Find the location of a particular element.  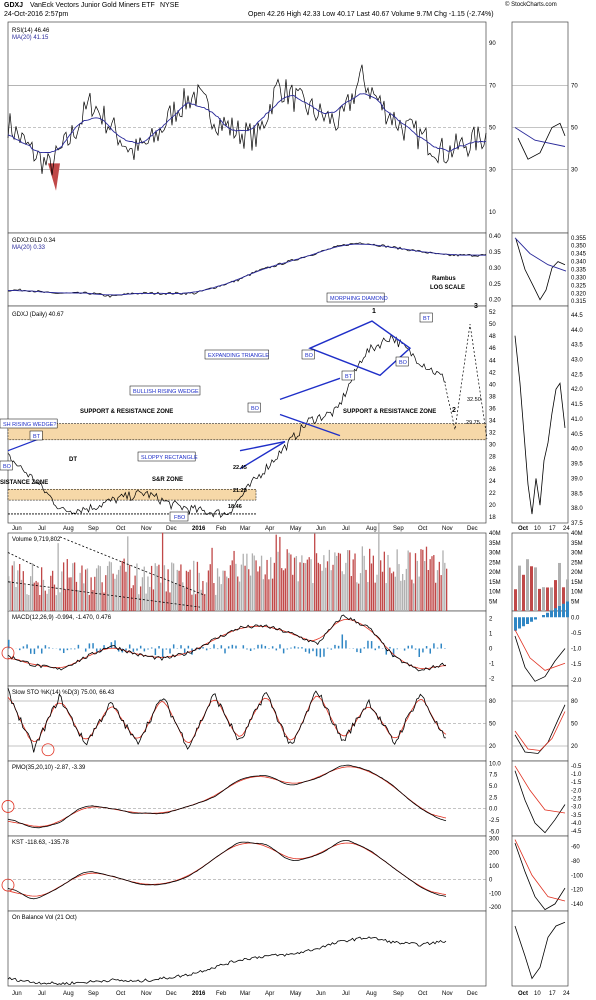

pmo-zoom-line is located at coordinates (540, 802).